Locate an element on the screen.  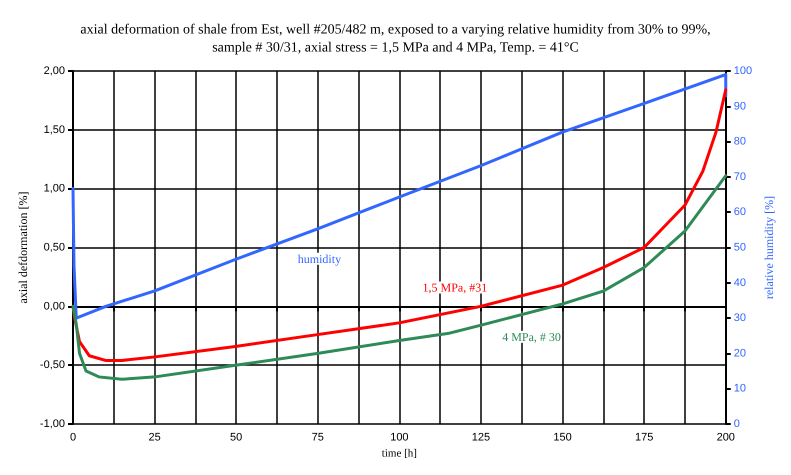
y2-tick-label: 20 is located at coordinates (740, 353).